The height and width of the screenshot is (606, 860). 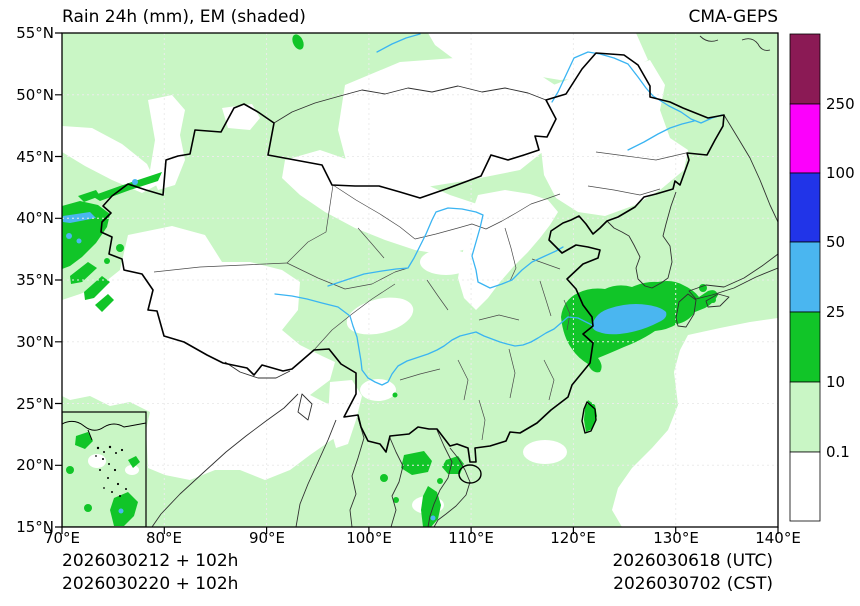 What do you see at coordinates (103, 479) in the screenshot?
I see `inset-rain-patches` at bounding box center [103, 479].